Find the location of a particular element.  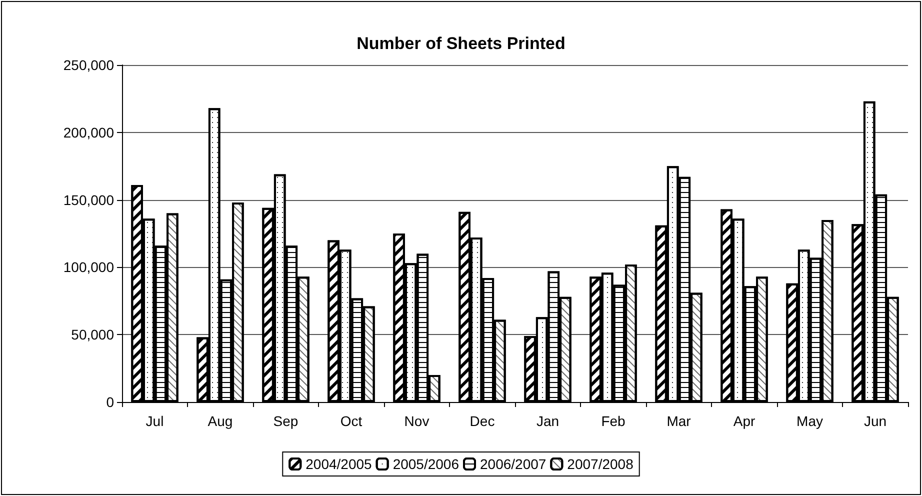

legend-label: 2007/2008 is located at coordinates (600, 464).